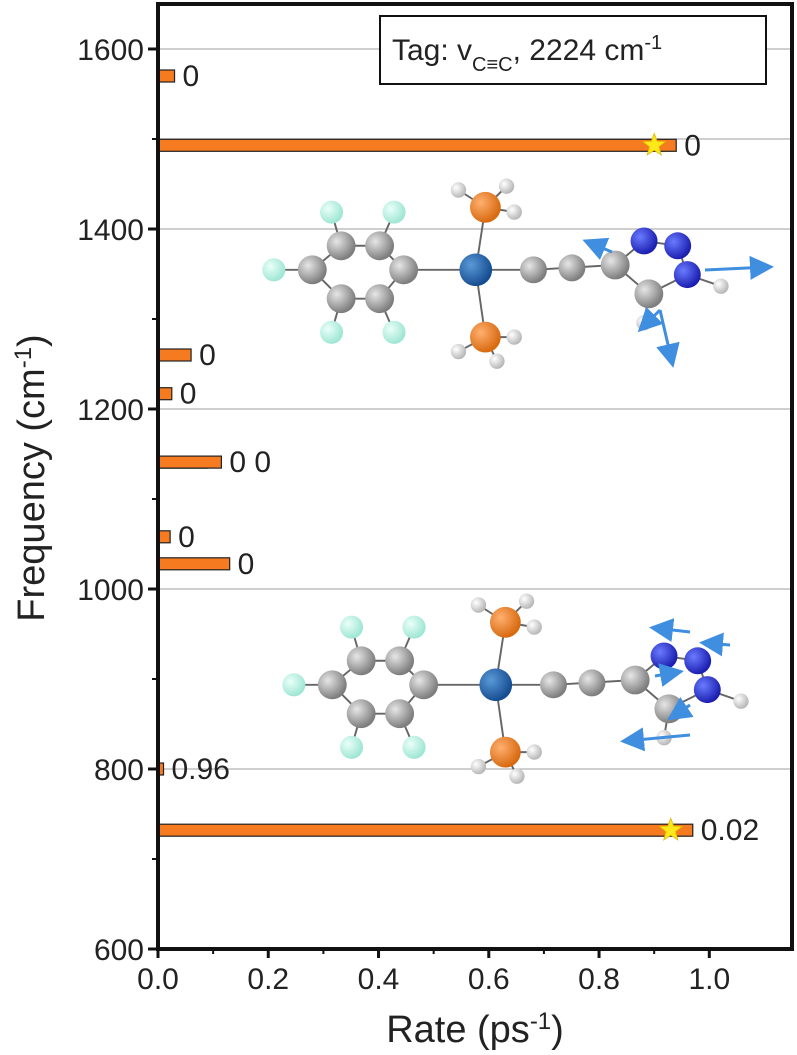 This screenshot has height=1055, width=797. I want to click on legend-text-main: Tag: v, so click(432, 50).